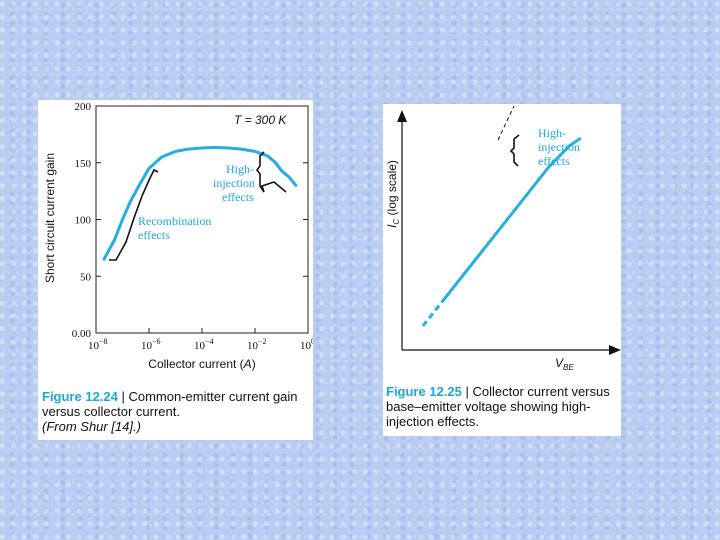 The height and width of the screenshot is (540, 720). What do you see at coordinates (615, 350) in the screenshot?
I see `x-axis-arrow` at bounding box center [615, 350].